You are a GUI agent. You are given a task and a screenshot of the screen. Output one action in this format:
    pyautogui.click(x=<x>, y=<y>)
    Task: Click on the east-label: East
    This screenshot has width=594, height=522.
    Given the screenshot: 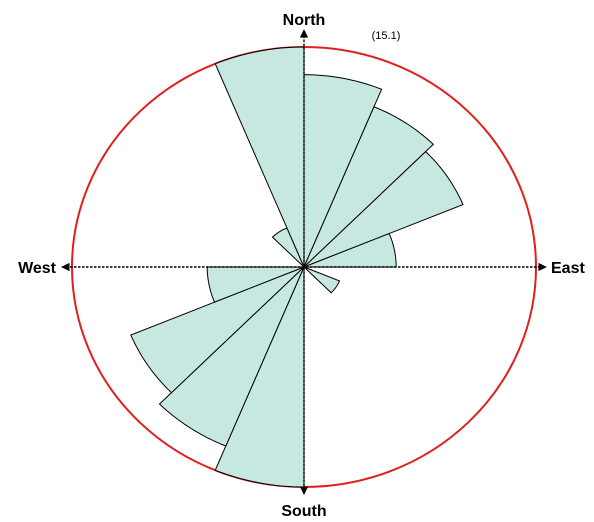 What is the action you would take?
    pyautogui.click(x=568, y=268)
    